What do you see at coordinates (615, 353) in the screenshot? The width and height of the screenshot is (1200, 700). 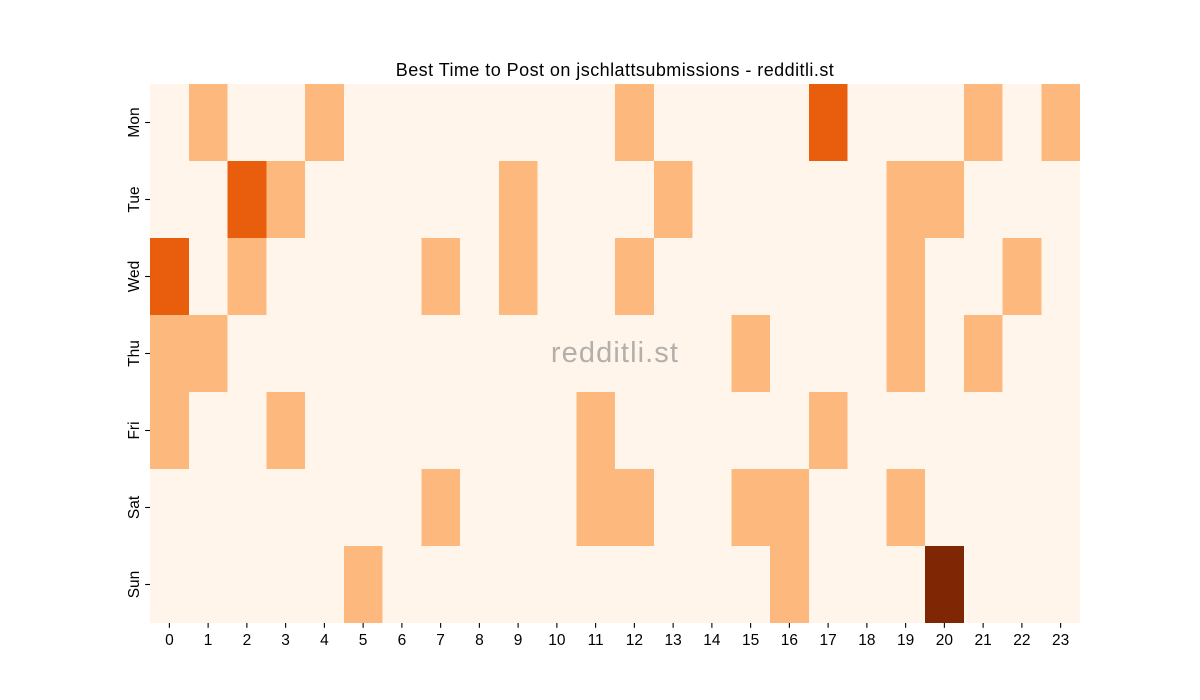 I see `svg-text: redditli.st` at bounding box center [615, 353].